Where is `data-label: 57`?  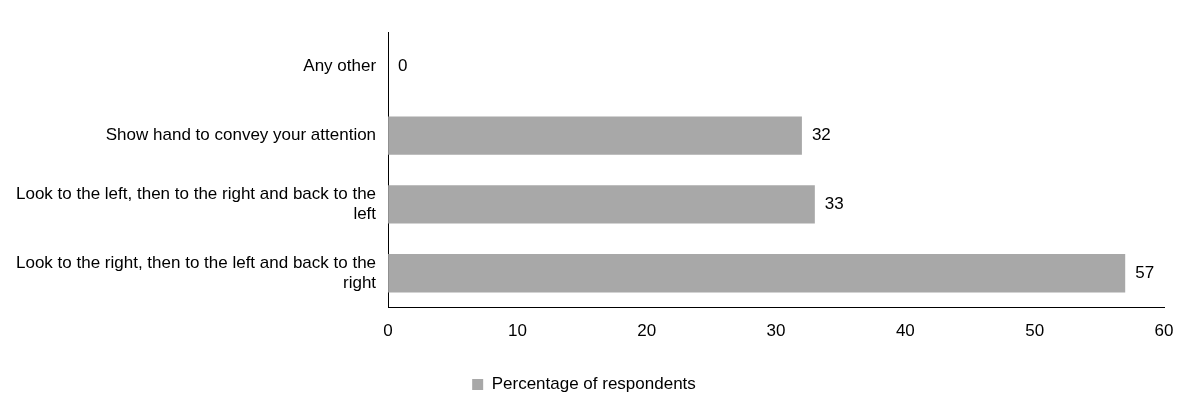 data-label: 57 is located at coordinates (1145, 272).